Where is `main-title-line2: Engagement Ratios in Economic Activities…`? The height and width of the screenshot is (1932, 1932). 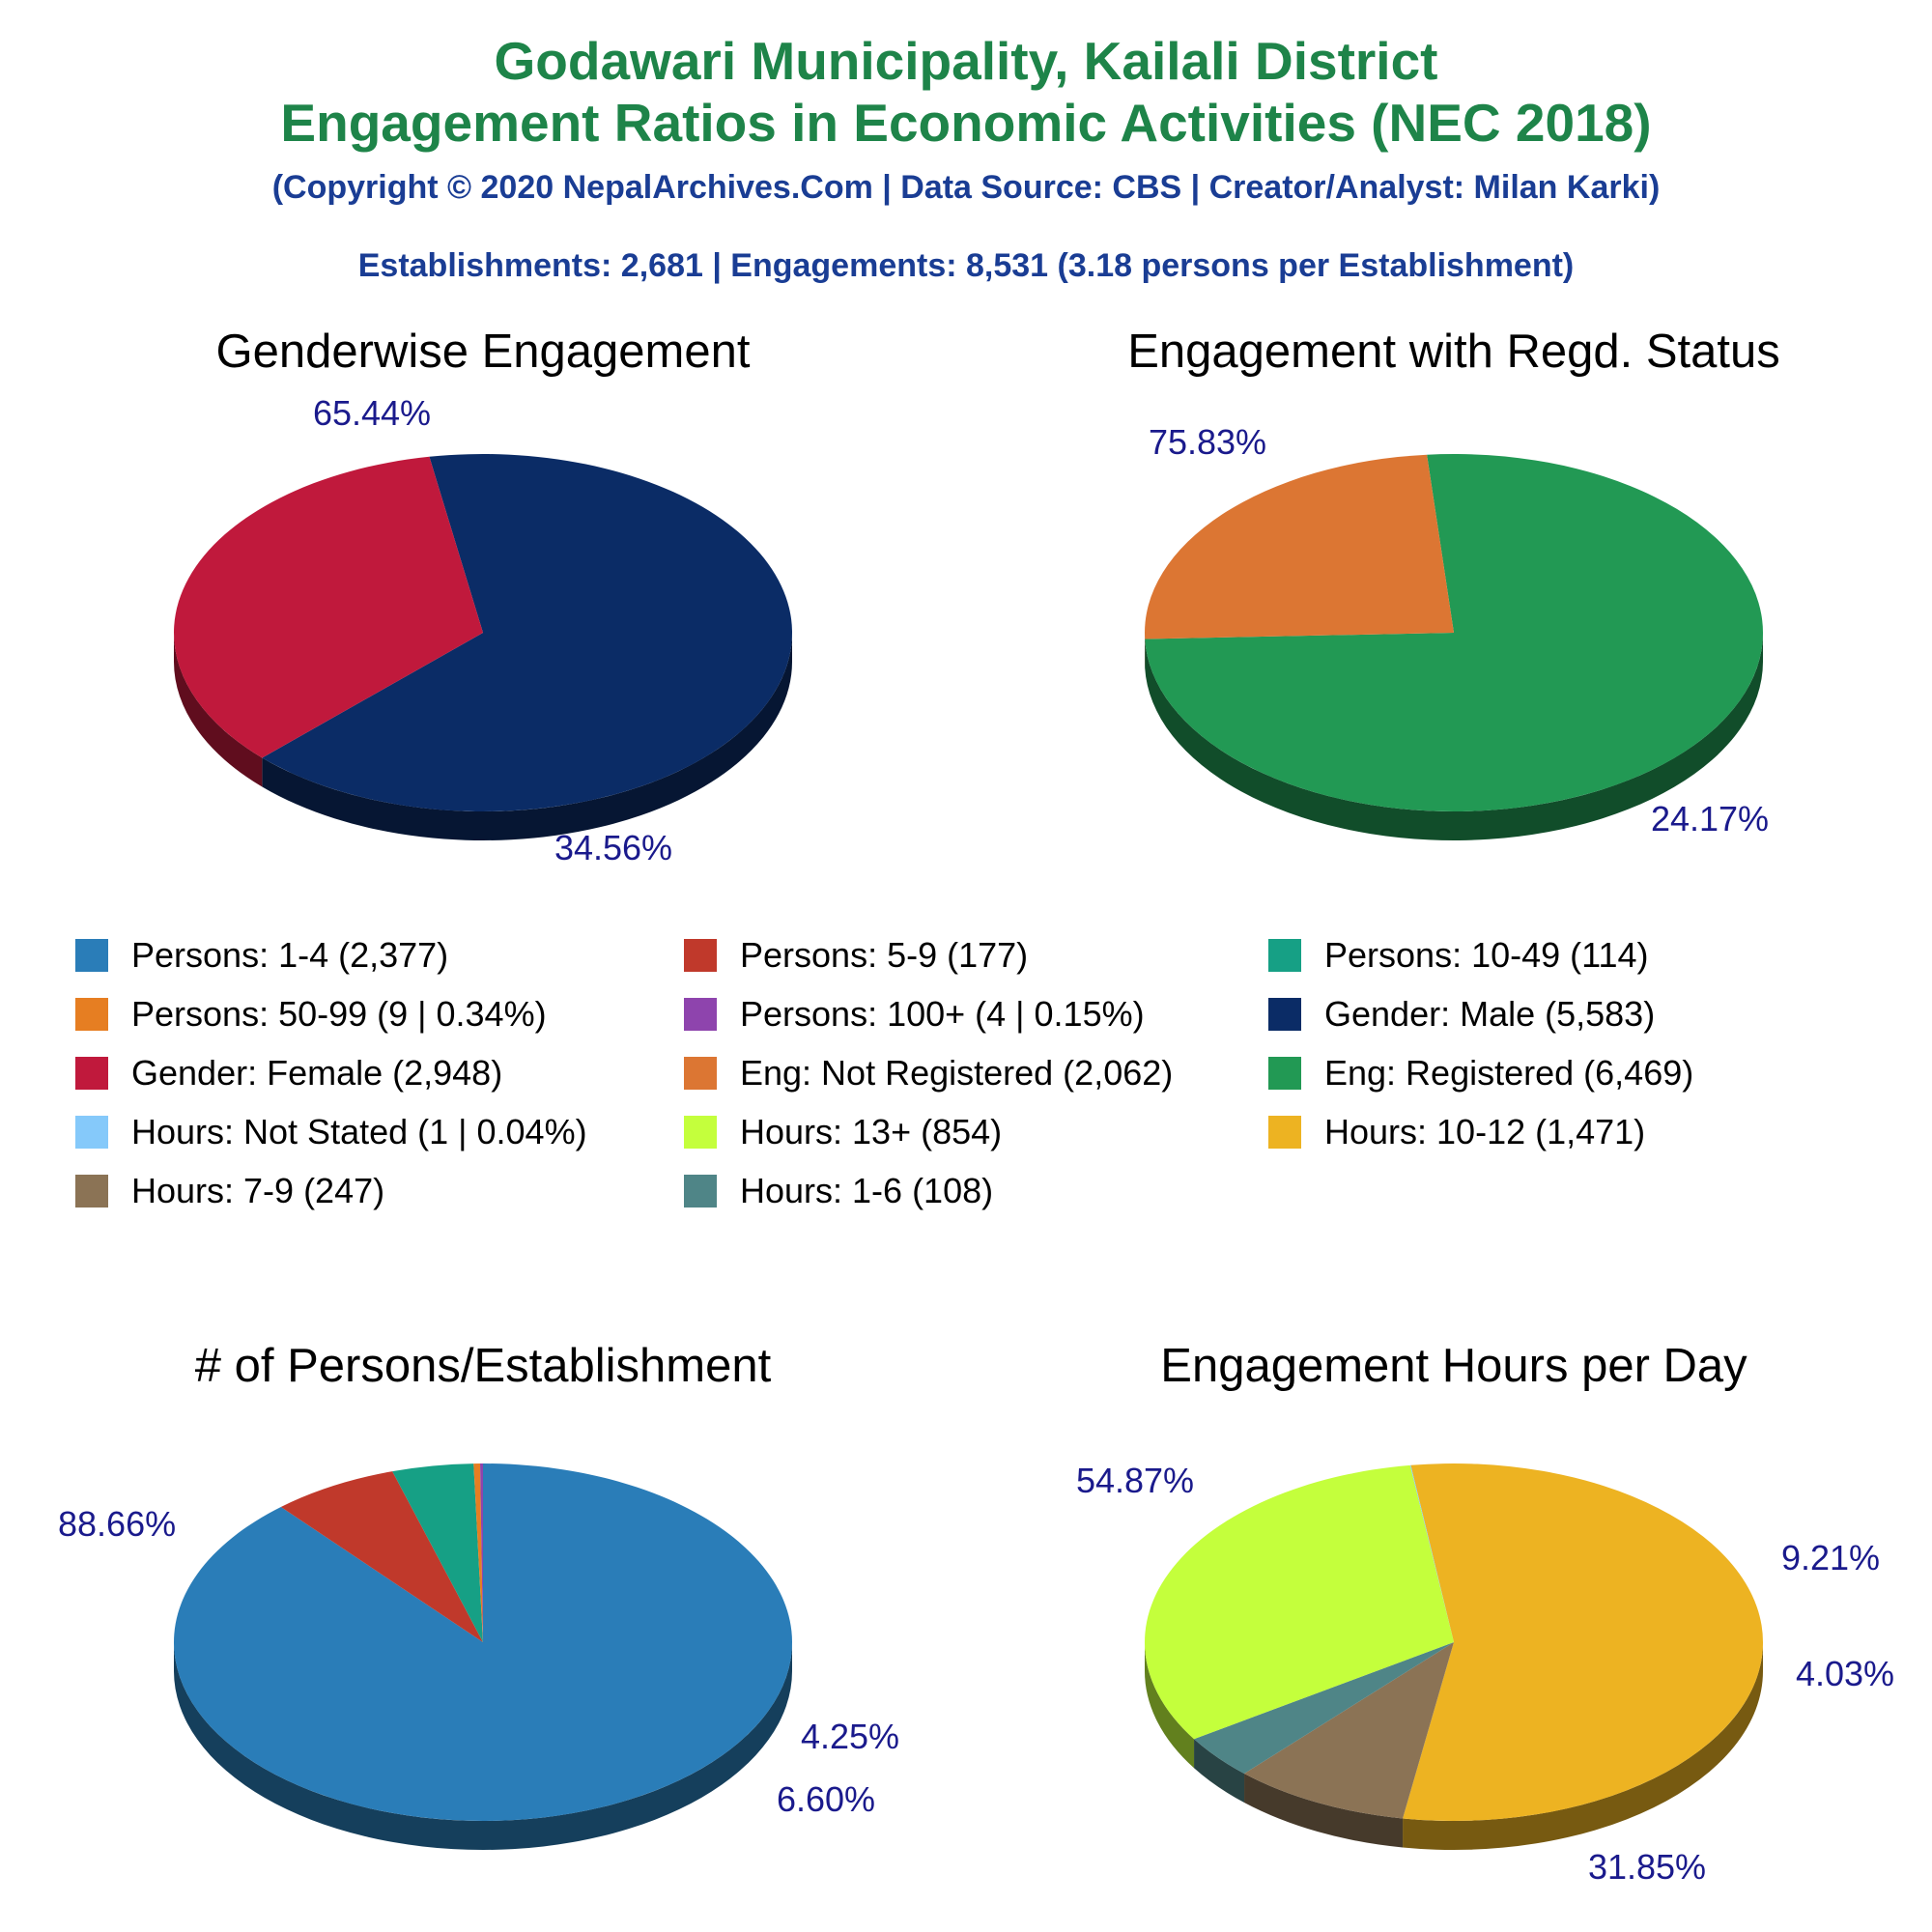 main-title-line2: Engagement Ratios in Economic Activities… is located at coordinates (966, 123).